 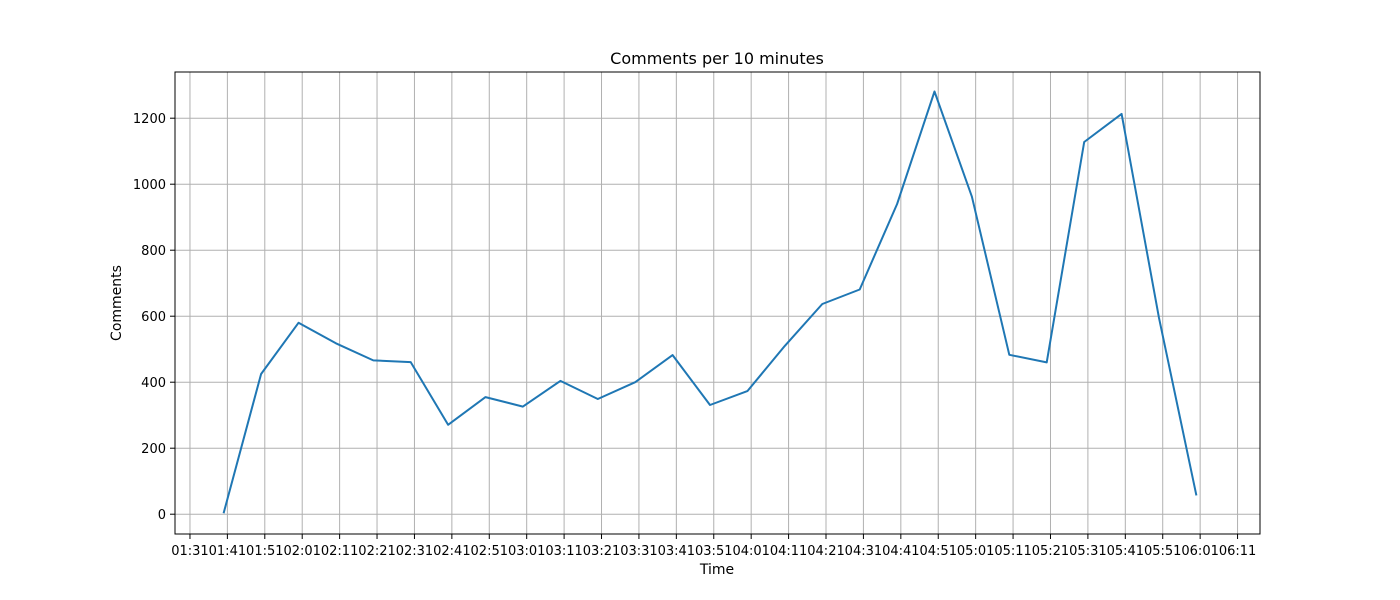 What do you see at coordinates (563, 551) in the screenshot?
I see `x-tick-label: 03:11` at bounding box center [563, 551].